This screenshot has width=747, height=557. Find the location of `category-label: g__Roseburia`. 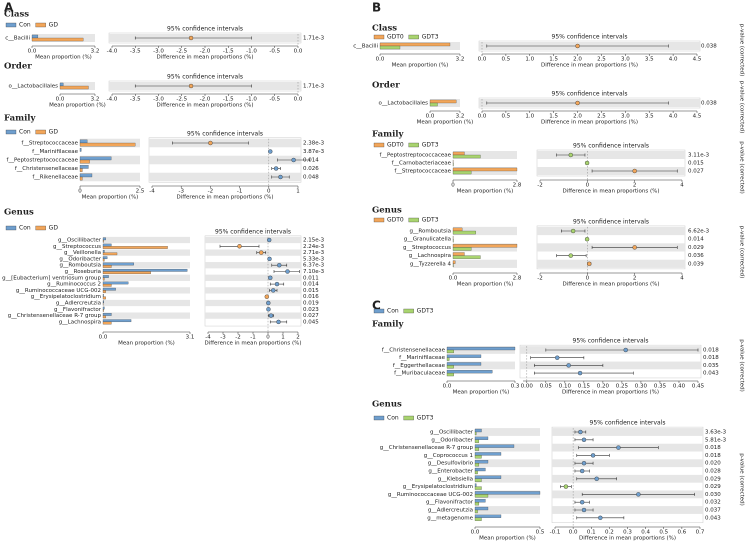

category-label: g__Roseburia is located at coordinates (83, 272).